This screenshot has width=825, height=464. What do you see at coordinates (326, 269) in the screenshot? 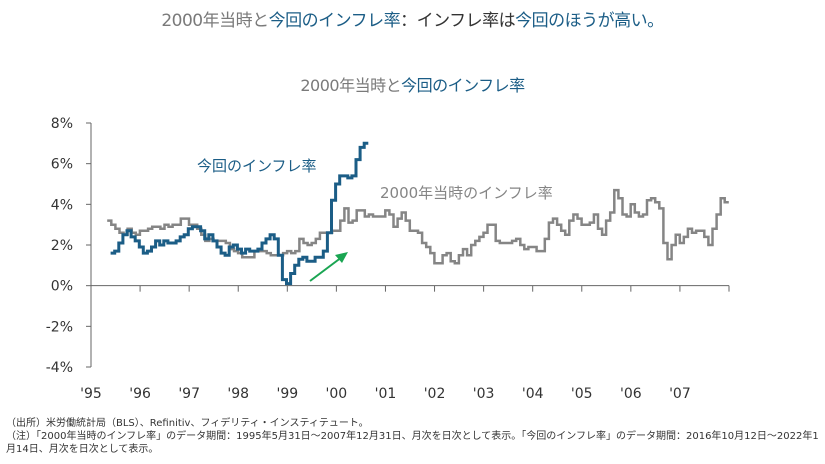
I see `trend-arrow-shaft` at bounding box center [326, 269].